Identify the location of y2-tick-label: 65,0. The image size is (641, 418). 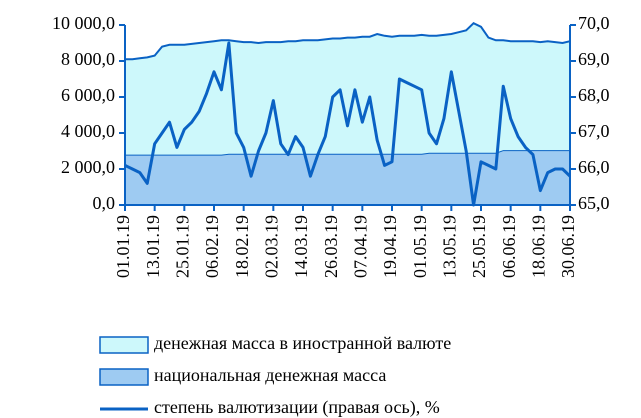
(594, 203).